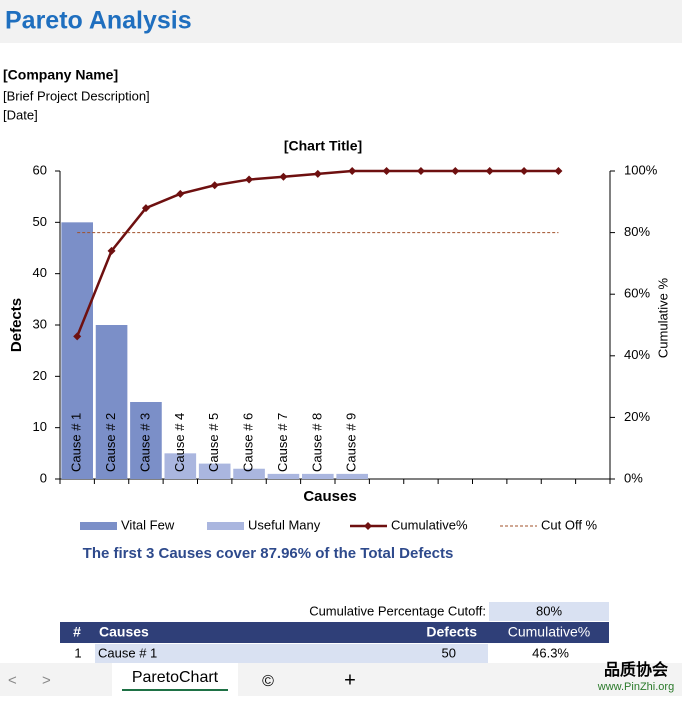  I want to click on y2-tick-label: 100%, so click(641, 169).